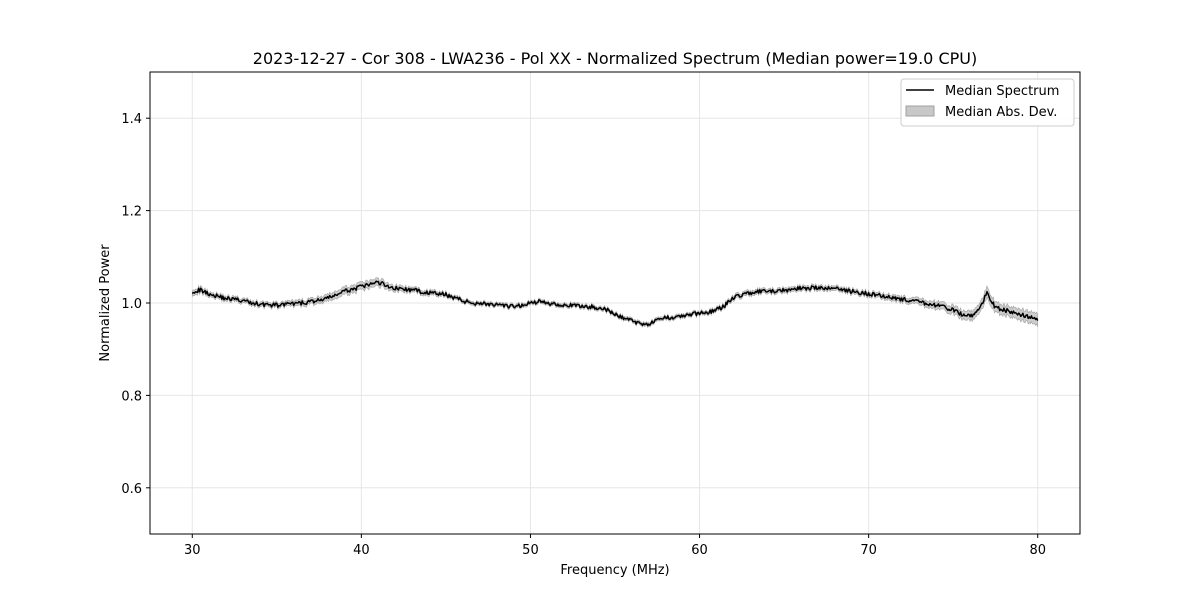 This screenshot has height=600, width=1200. What do you see at coordinates (868, 550) in the screenshot?
I see `x-tick-label: 70` at bounding box center [868, 550].